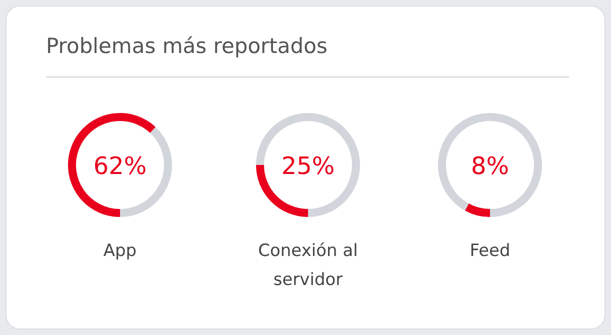 This screenshot has height=335, width=611. What do you see at coordinates (308, 265) in the screenshot?
I see `slice-label: Conexión al servidor` at bounding box center [308, 265].